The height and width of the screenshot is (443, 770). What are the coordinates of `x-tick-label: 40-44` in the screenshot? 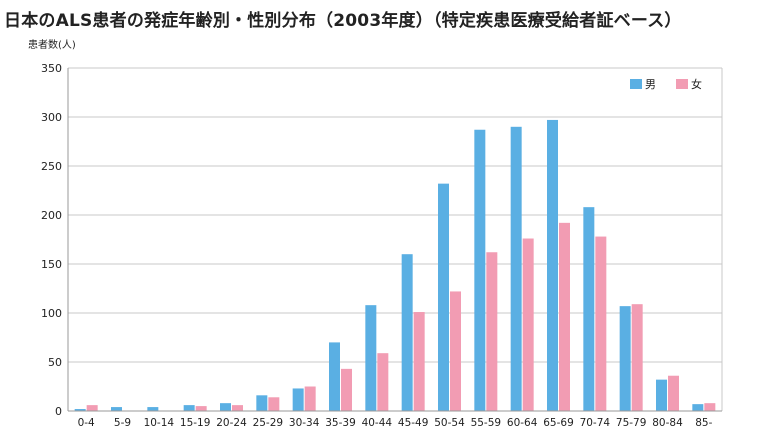 It's located at (377, 423).